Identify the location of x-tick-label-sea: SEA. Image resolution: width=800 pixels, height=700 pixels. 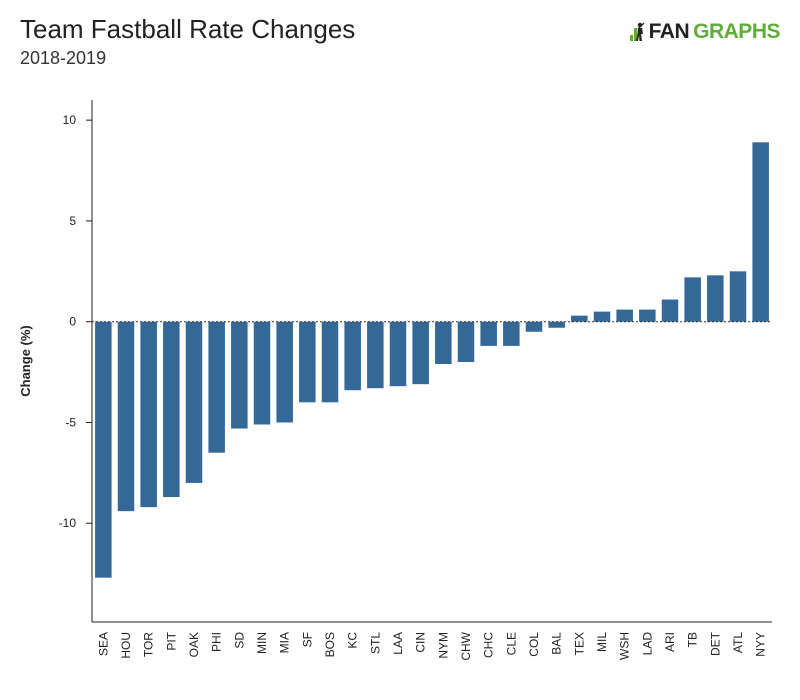
(103, 644).